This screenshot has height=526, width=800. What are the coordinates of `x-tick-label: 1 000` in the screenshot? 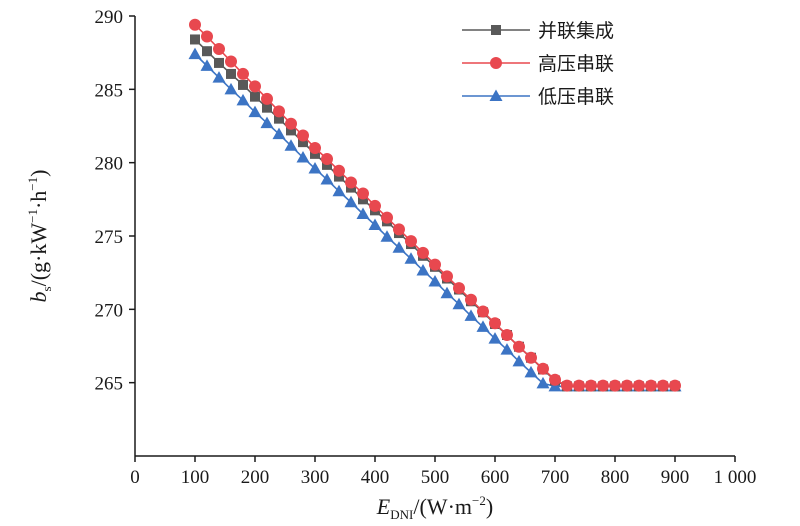 It's located at (735, 477).